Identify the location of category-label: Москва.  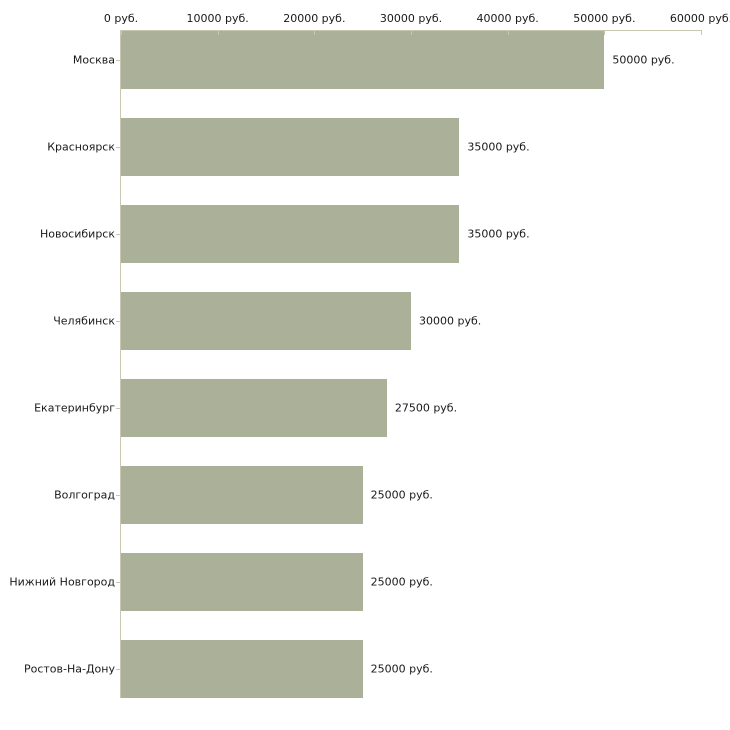
(93, 60).